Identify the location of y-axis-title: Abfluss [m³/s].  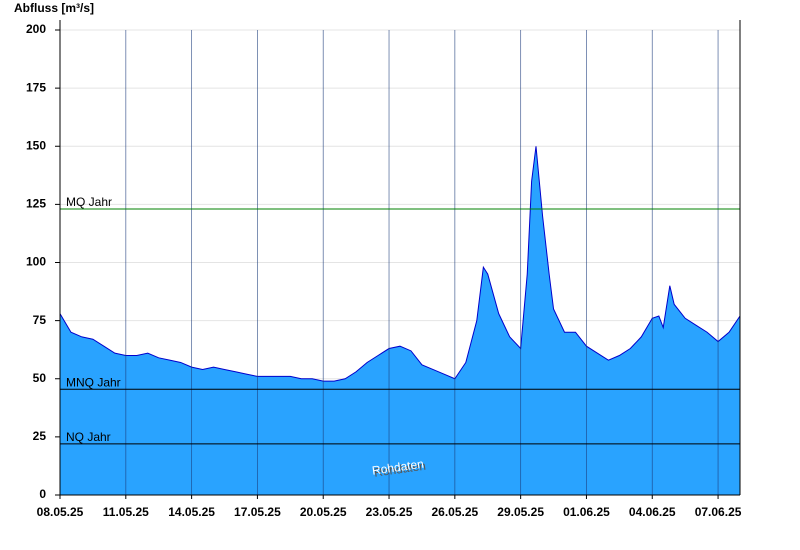
(54, 8).